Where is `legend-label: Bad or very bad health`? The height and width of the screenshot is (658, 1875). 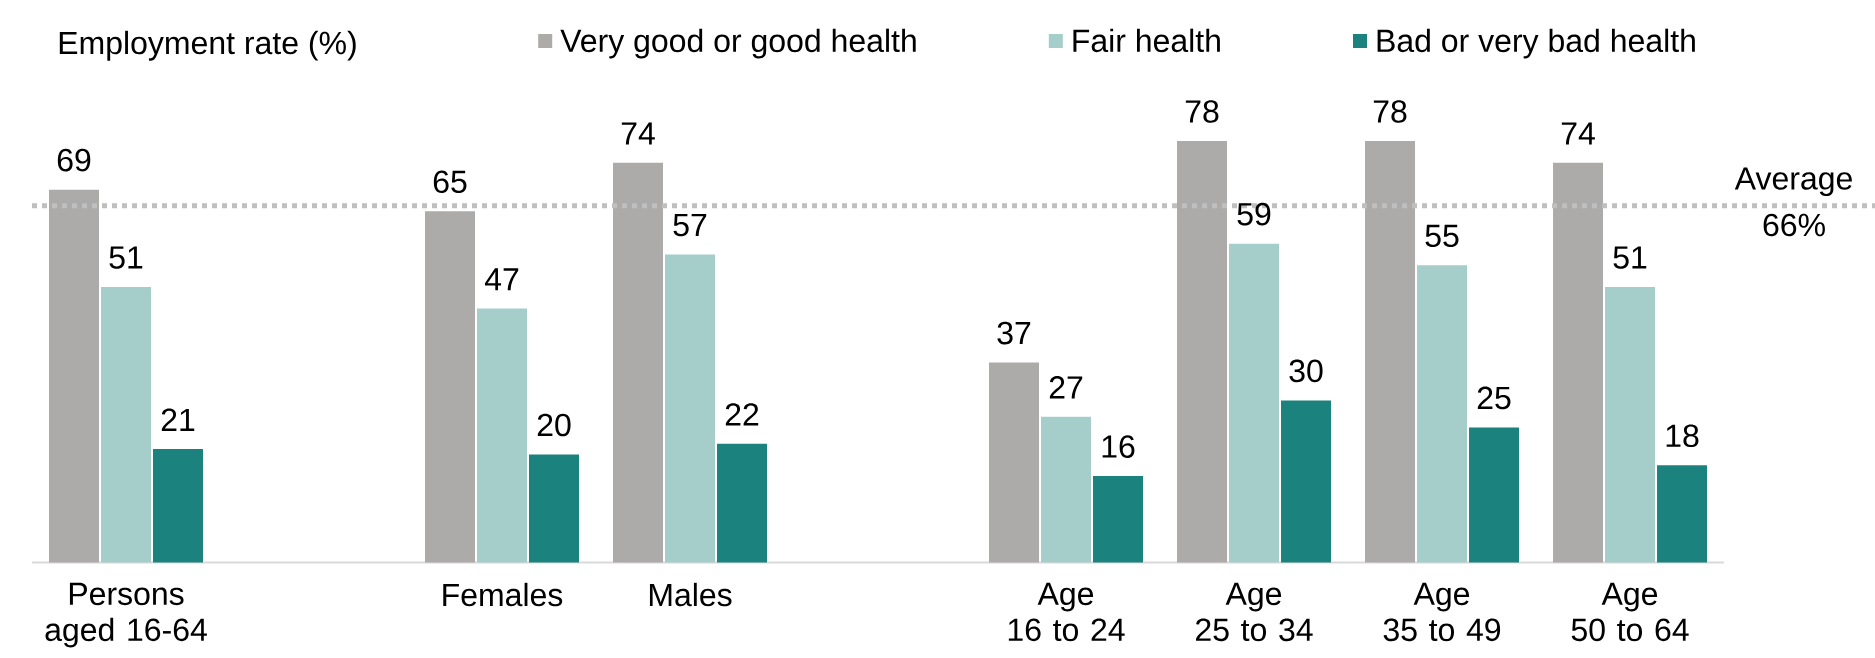
legend-label: Bad or very bad health is located at coordinates (1536, 43).